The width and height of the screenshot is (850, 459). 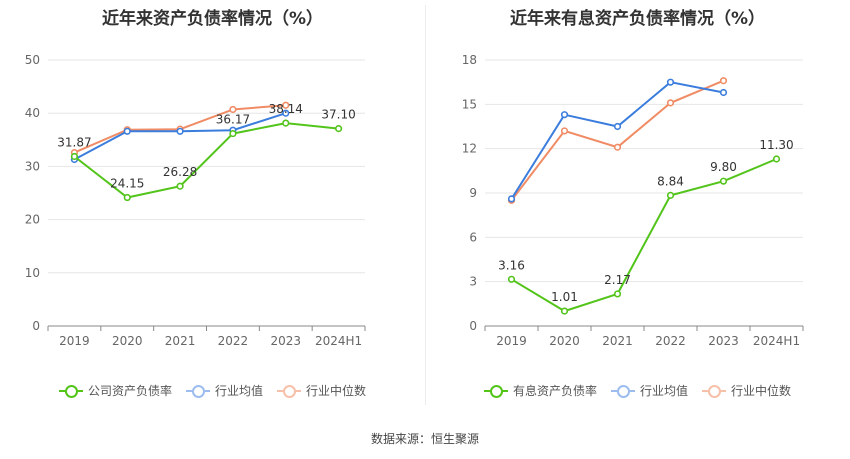 What do you see at coordinates (425, 205) in the screenshot?
I see `chart-divider` at bounding box center [425, 205].